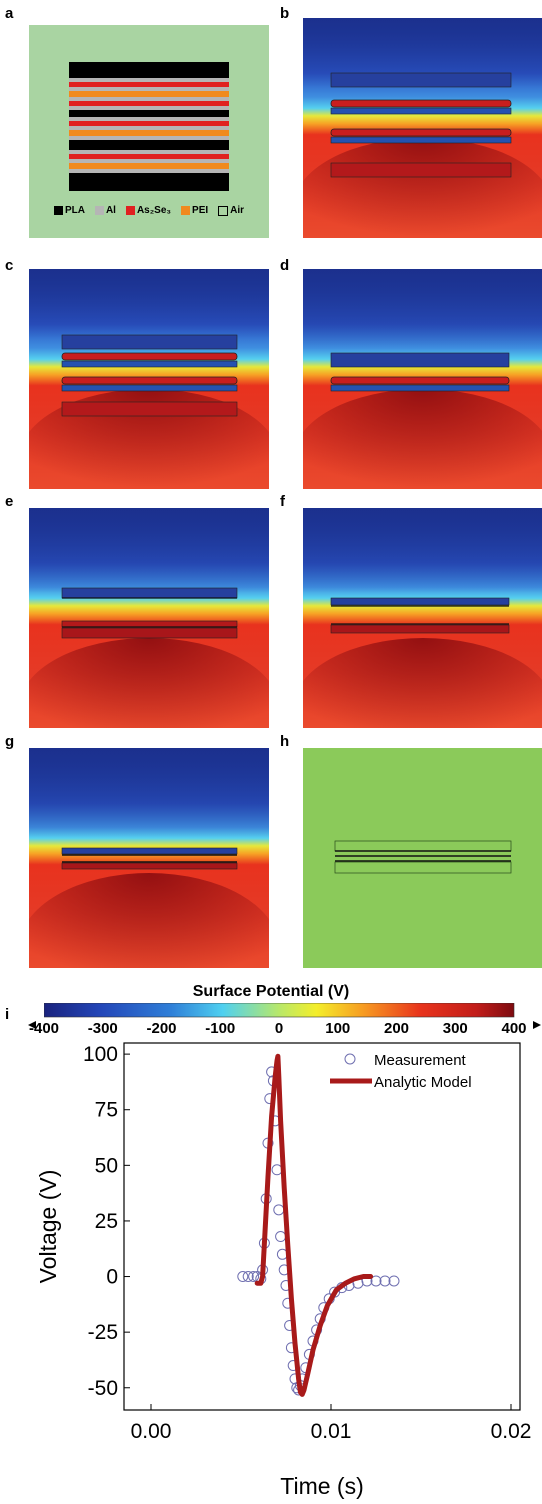 The image size is (542, 1504). Describe the element at coordinates (58, 210) in the screenshot. I see `pla-swatch` at that location.